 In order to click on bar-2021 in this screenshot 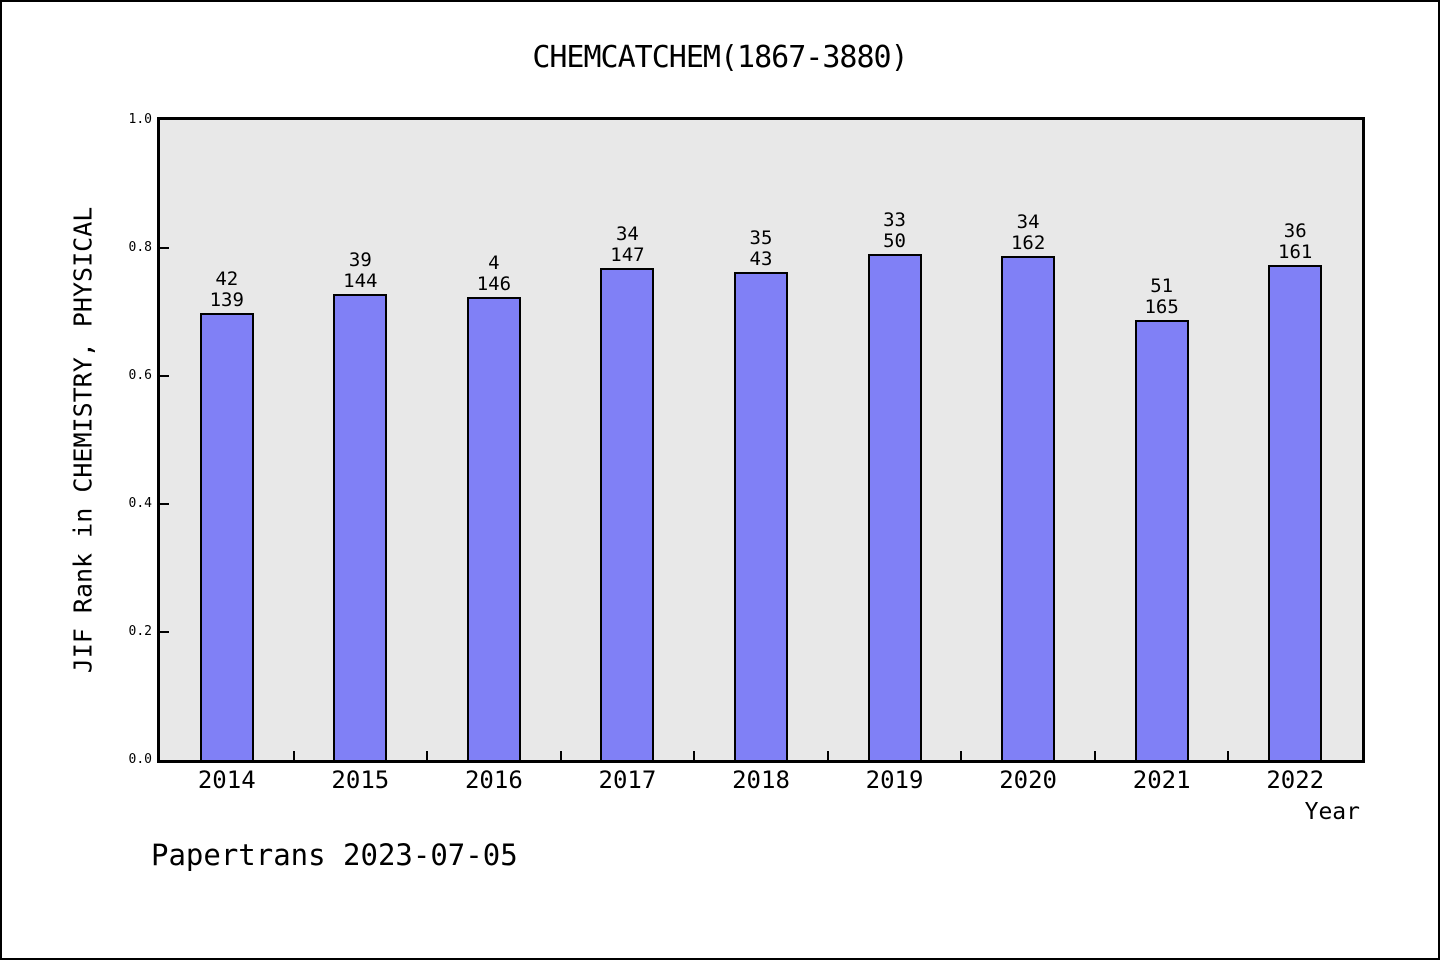, I will do `click(1161, 540)`.